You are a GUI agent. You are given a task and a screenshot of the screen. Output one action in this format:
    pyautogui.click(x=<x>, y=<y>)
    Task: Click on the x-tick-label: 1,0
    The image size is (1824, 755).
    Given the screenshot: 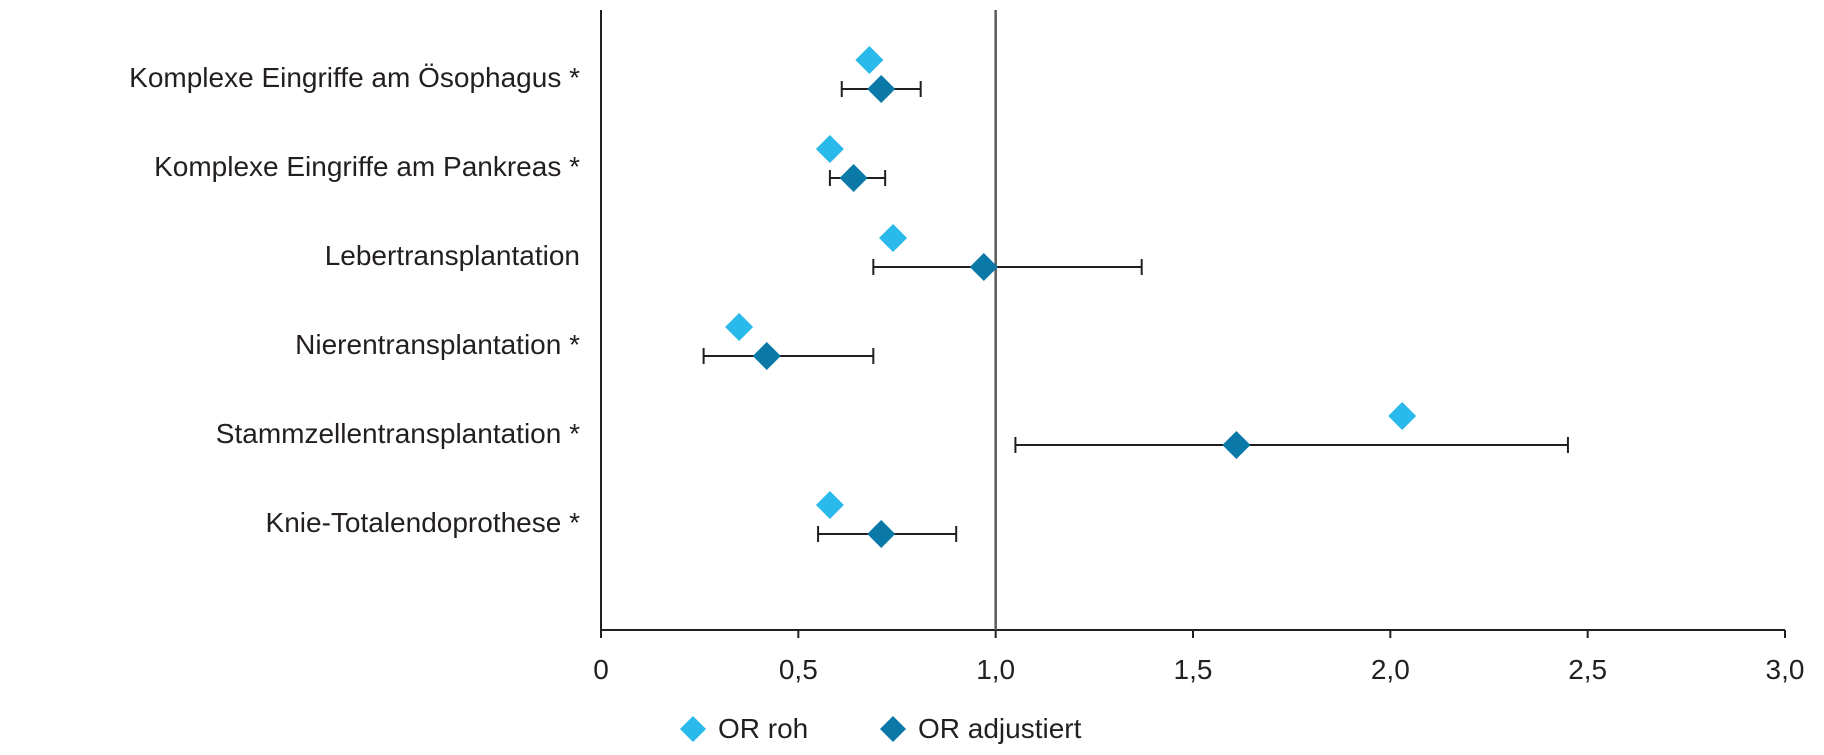 What is the action you would take?
    pyautogui.click(x=995, y=669)
    